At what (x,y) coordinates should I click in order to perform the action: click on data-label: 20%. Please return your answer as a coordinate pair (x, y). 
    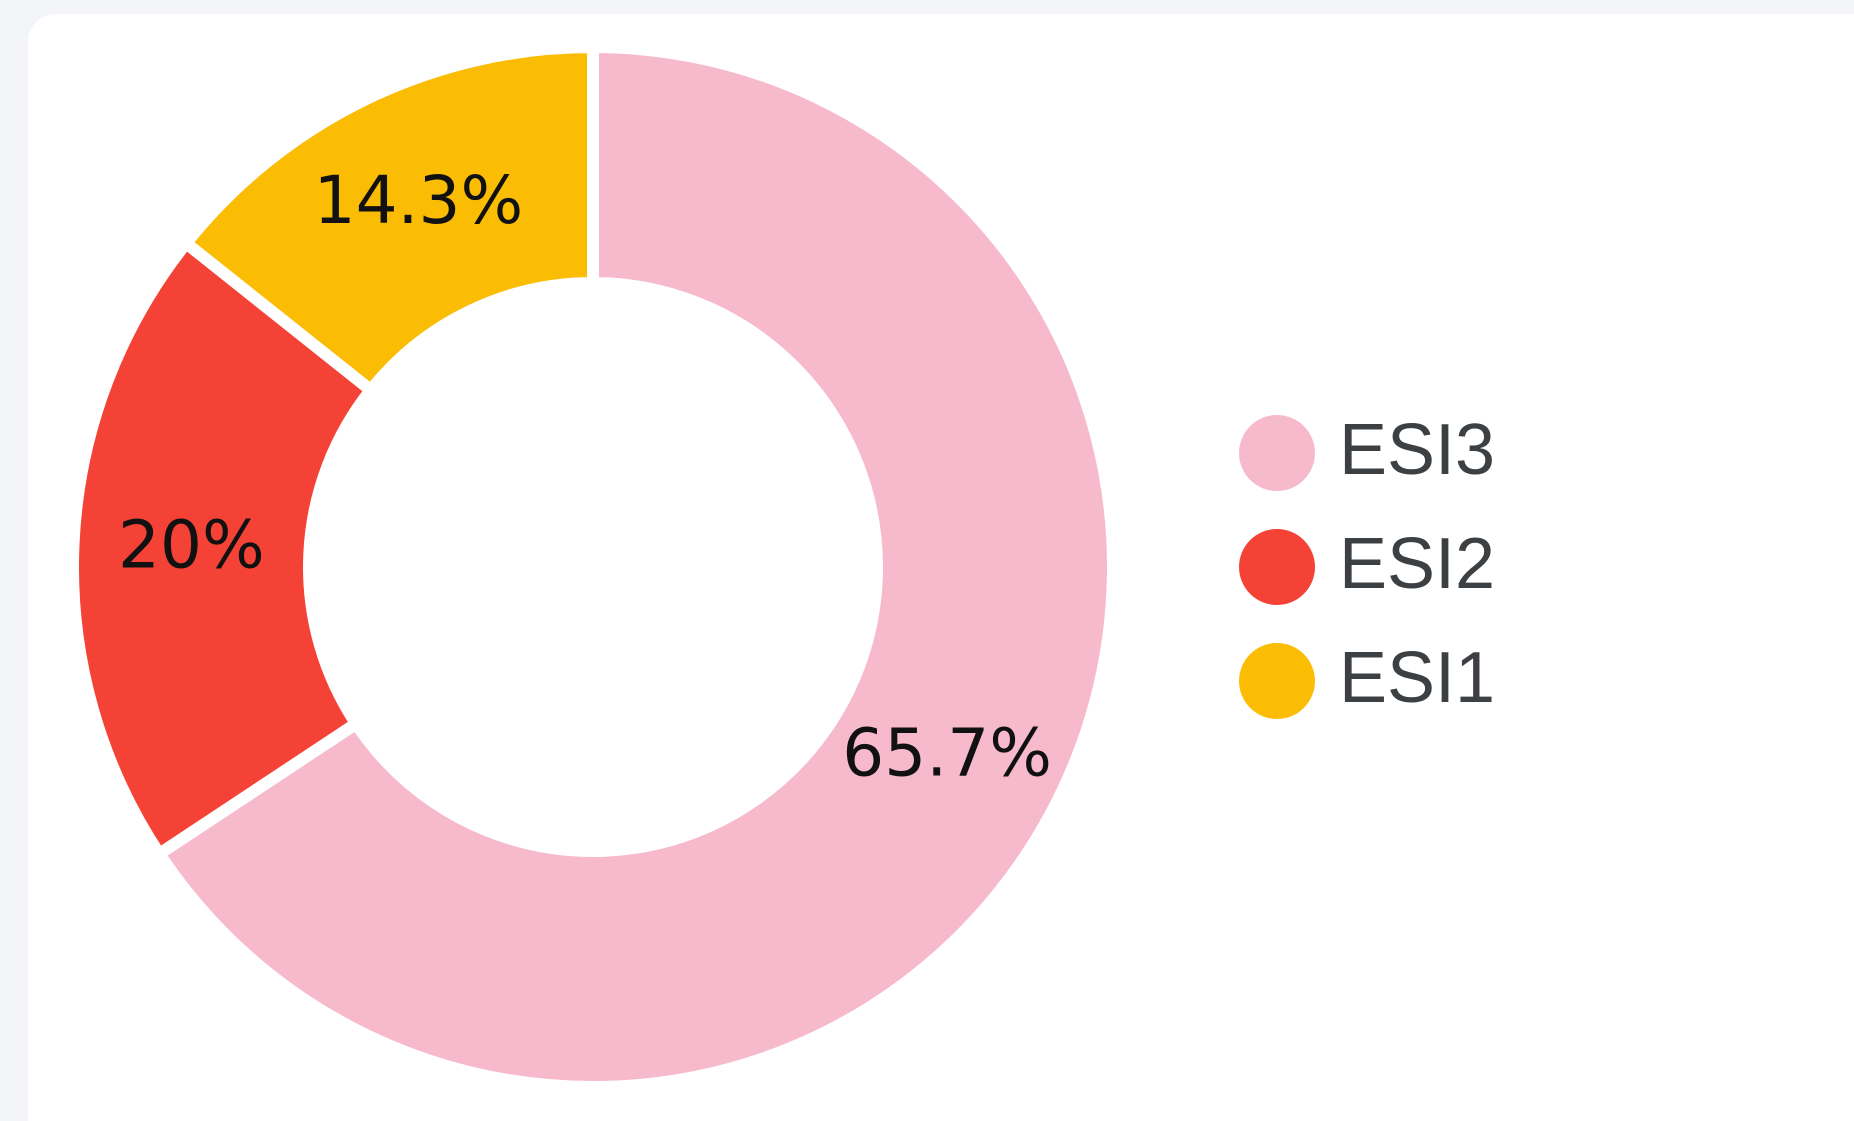
    Looking at the image, I should click on (191, 544).